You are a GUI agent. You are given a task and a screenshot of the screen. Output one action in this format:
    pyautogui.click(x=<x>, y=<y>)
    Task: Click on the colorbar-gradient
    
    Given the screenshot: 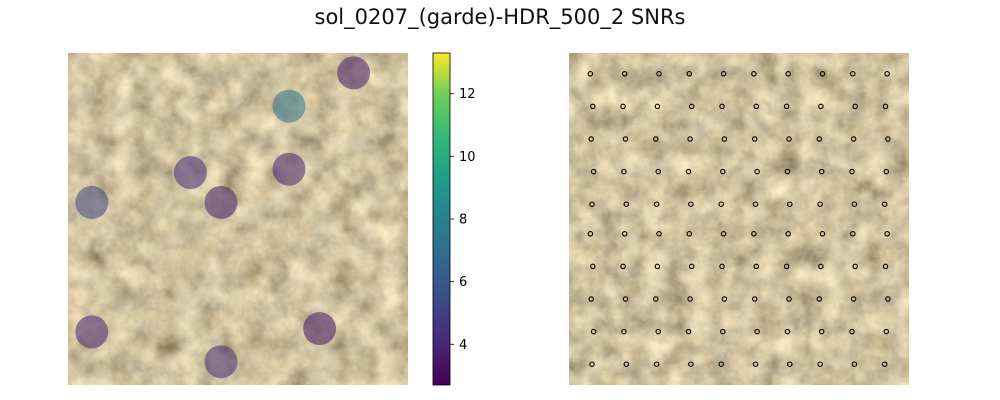 What is the action you would take?
    pyautogui.click(x=441, y=219)
    